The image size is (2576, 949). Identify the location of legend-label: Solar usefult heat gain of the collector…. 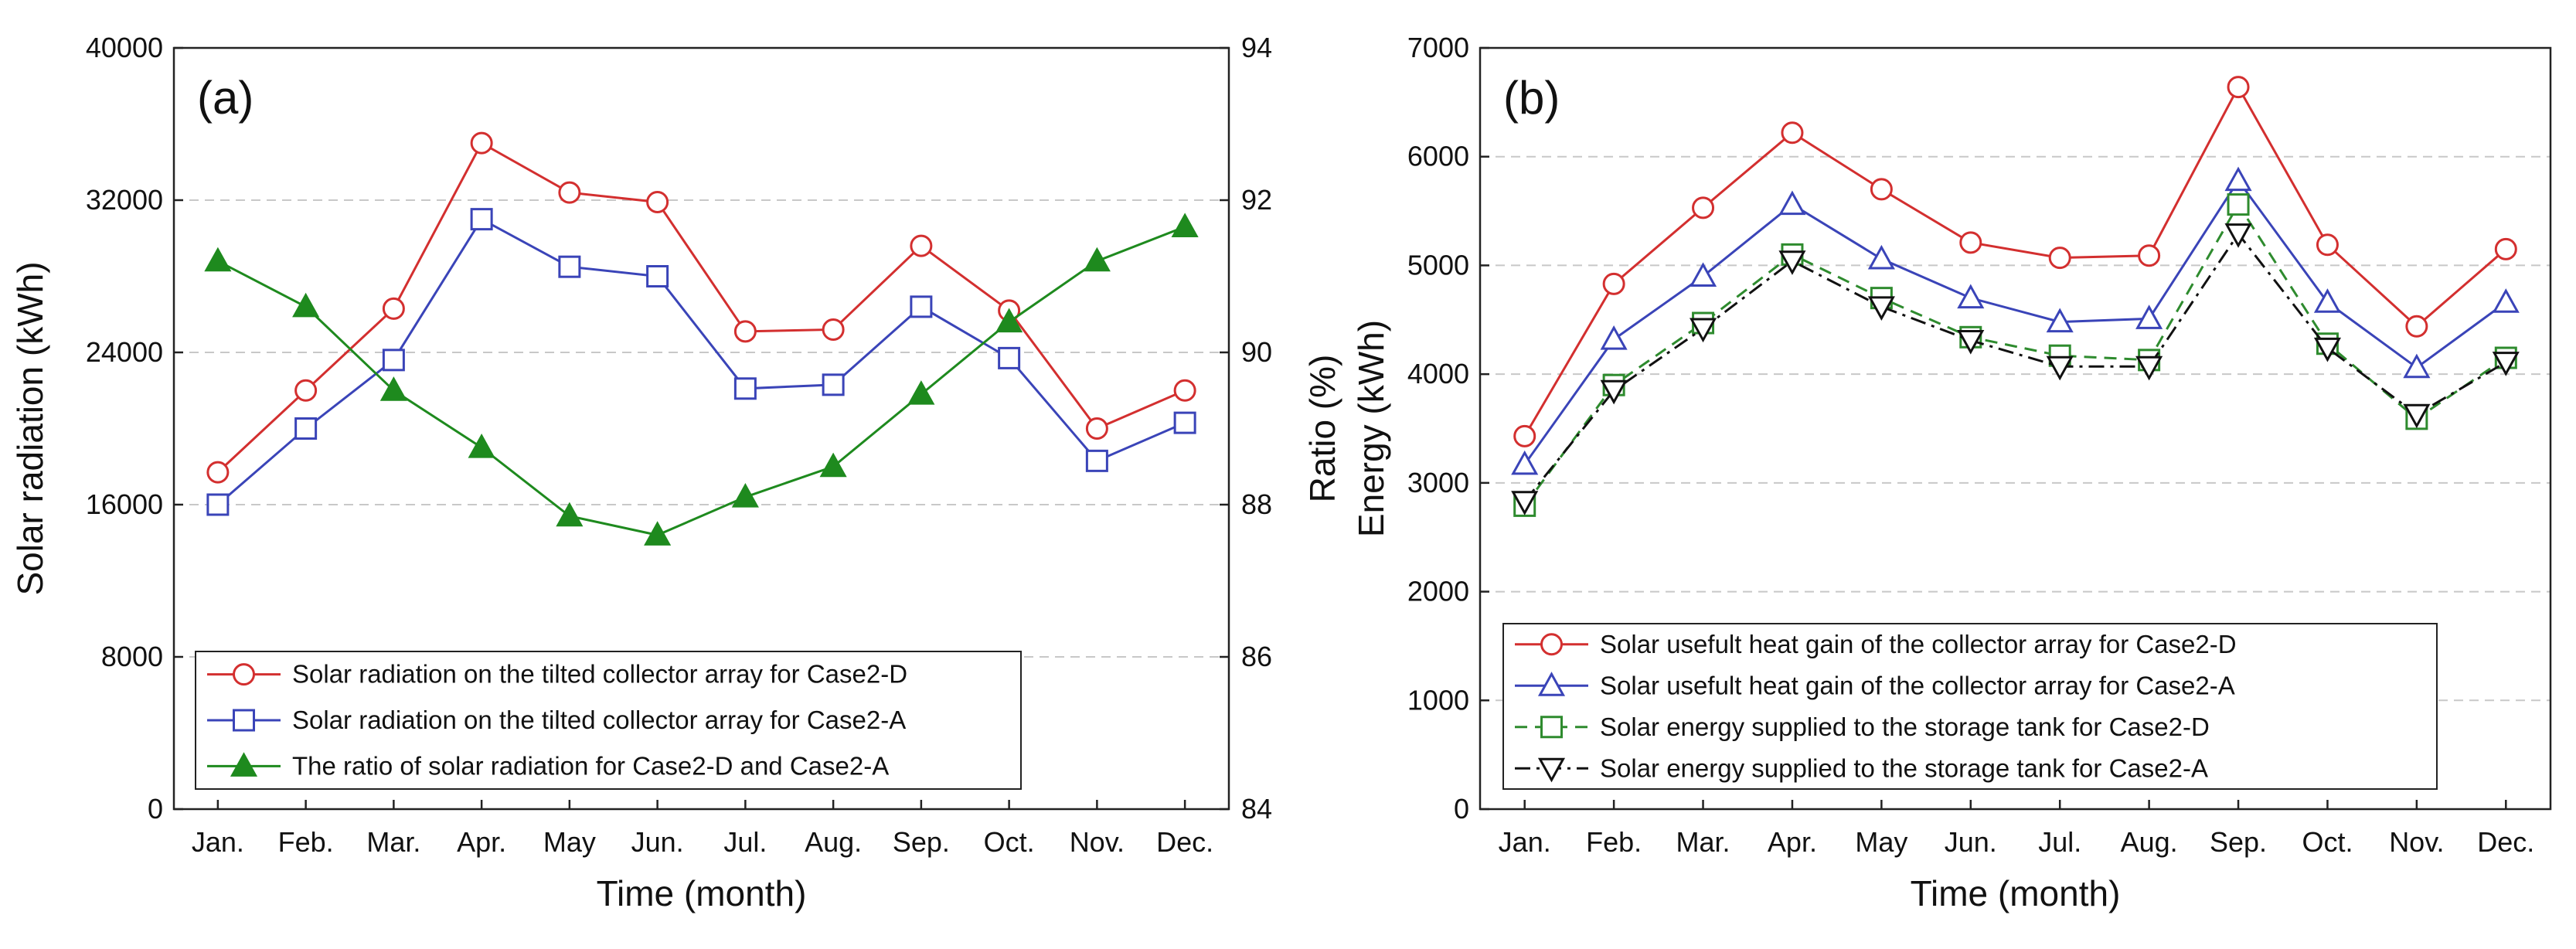
(1917, 685).